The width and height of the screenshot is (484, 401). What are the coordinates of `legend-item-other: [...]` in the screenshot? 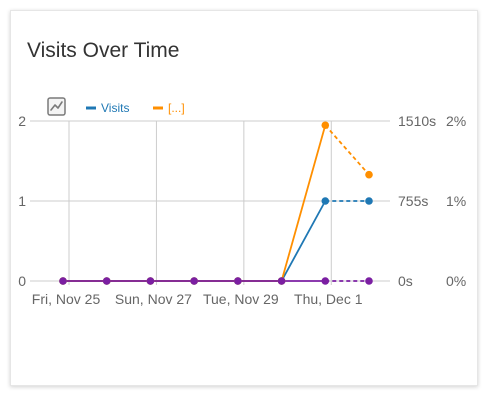 It's located at (169, 108).